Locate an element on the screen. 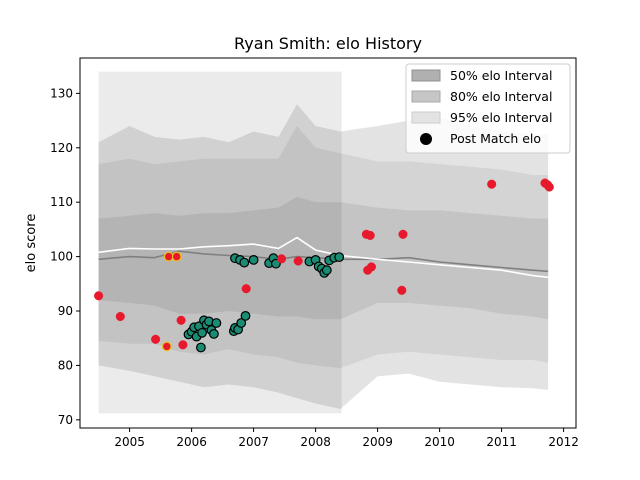  y-tick-label: 80 is located at coordinates (65, 365).